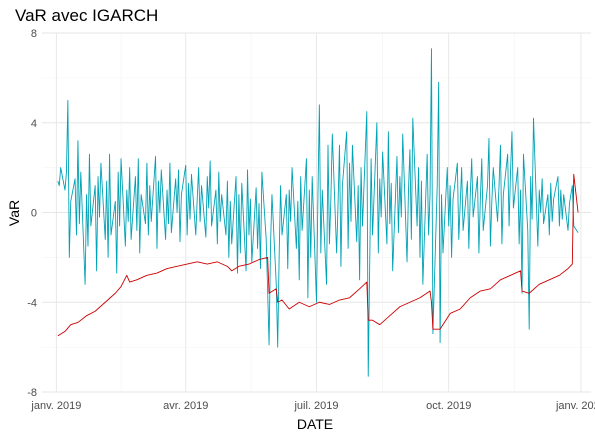  Describe the element at coordinates (14, 213) in the screenshot. I see `y-axis-label: VaR` at that location.